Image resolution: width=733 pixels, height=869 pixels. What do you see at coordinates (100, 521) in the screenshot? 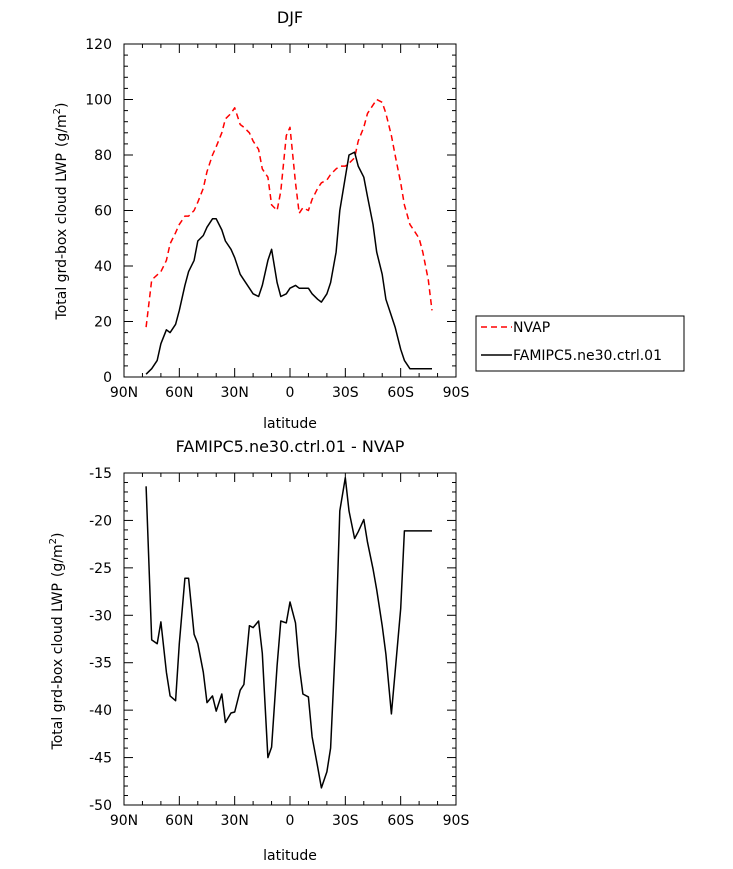
I see `y-tick-label: -20` at bounding box center [100, 521].